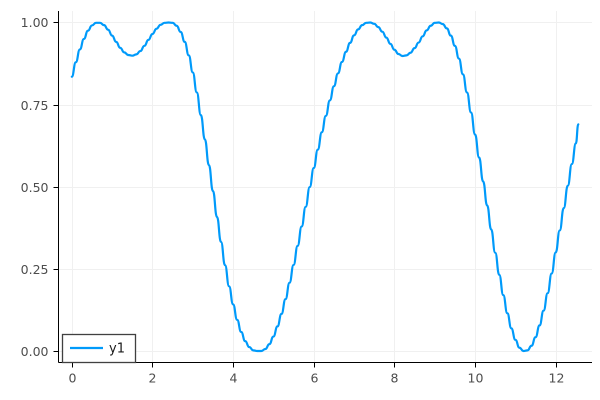 The image size is (600, 400). Describe the element at coordinates (35, 105) in the screenshot. I see `y-tick-label: 0.75` at that location.